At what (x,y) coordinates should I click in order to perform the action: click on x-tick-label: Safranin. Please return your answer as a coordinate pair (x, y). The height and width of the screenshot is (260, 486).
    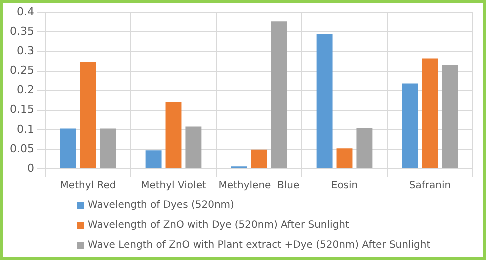
    Looking at the image, I should click on (430, 186).